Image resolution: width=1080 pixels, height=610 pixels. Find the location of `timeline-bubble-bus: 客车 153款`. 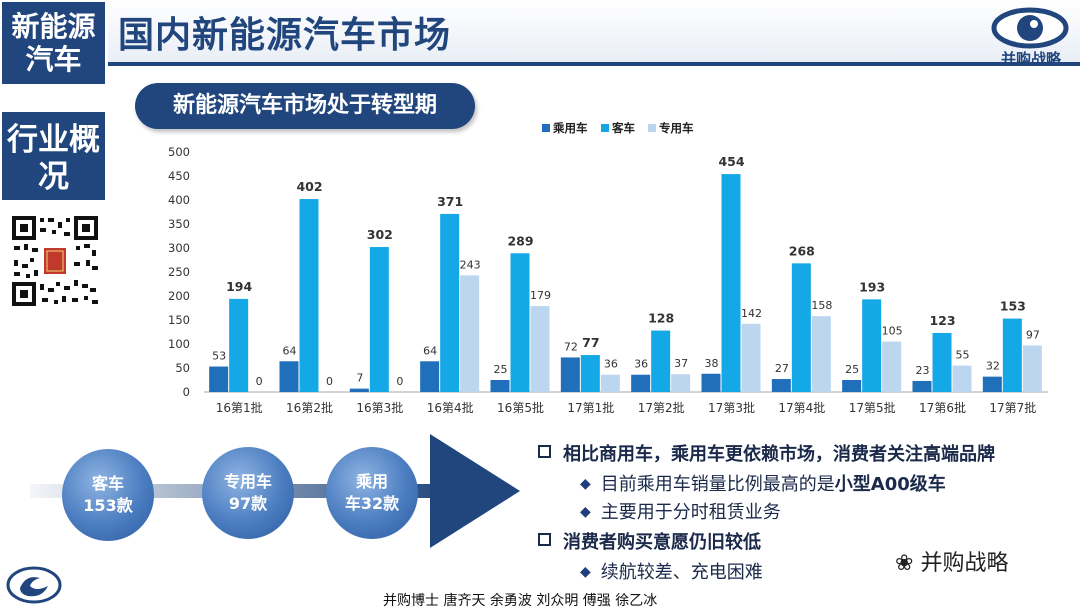

timeline-bubble-bus: 客车 153款 is located at coordinates (108, 495).